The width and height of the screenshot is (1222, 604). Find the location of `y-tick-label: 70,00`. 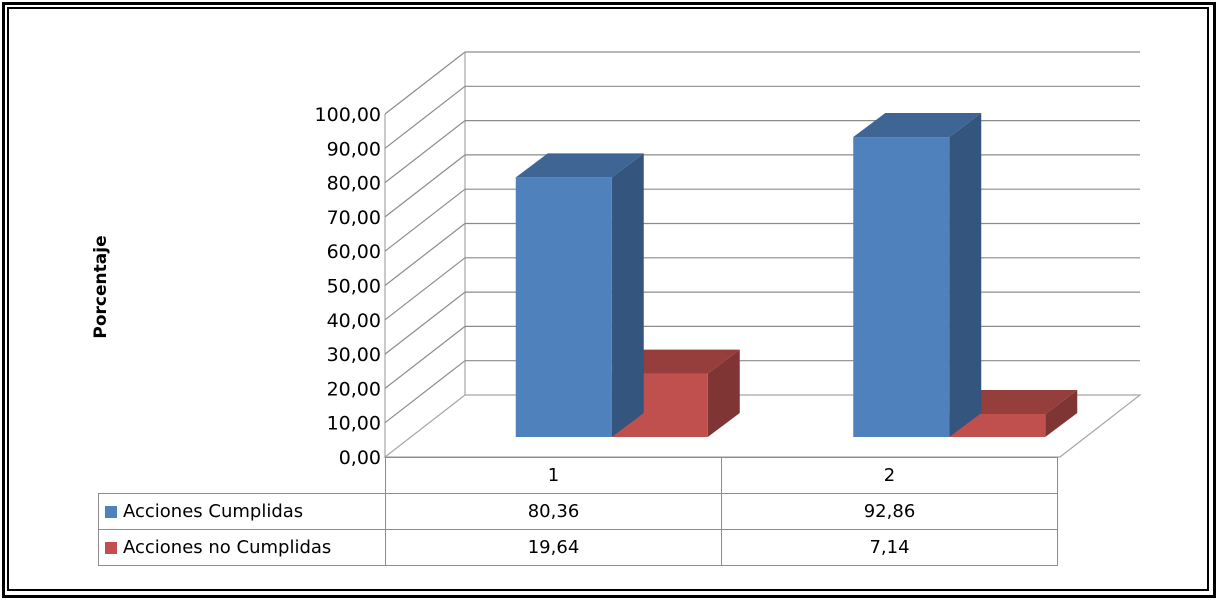

y-tick-label: 70,00 is located at coordinates (354, 218).